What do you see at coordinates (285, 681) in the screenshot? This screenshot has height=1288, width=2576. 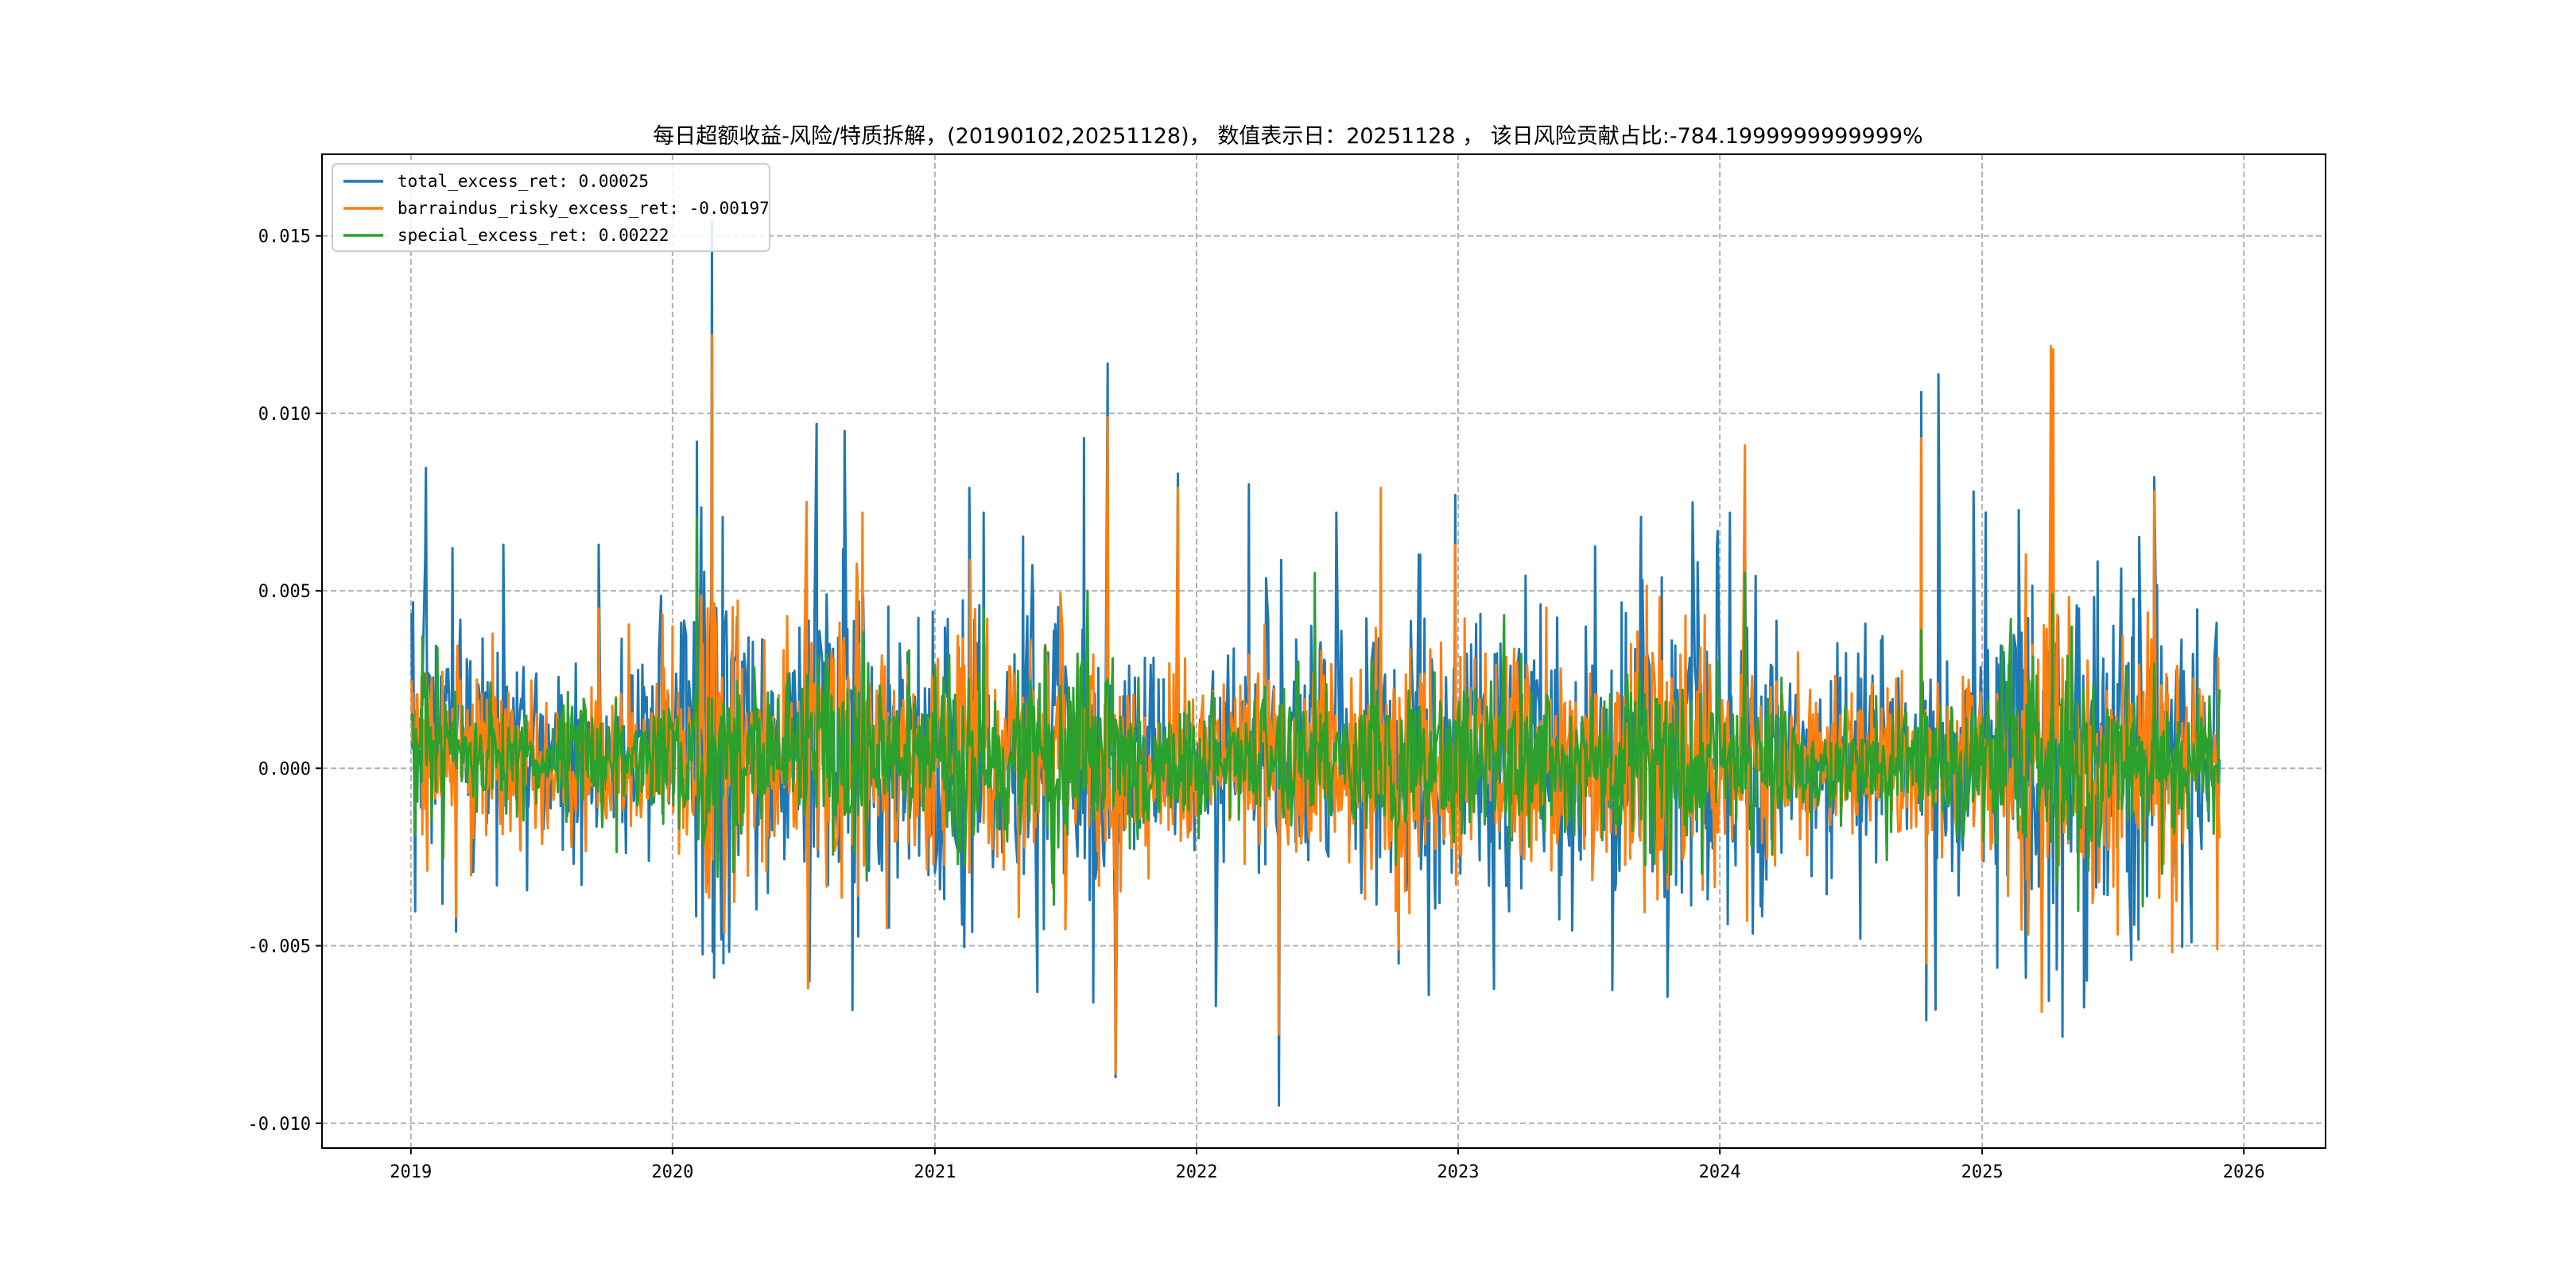 I see `y-axis: 0.015 0.010 0.005 0.000 -0.005 -0.010` at bounding box center [285, 681].